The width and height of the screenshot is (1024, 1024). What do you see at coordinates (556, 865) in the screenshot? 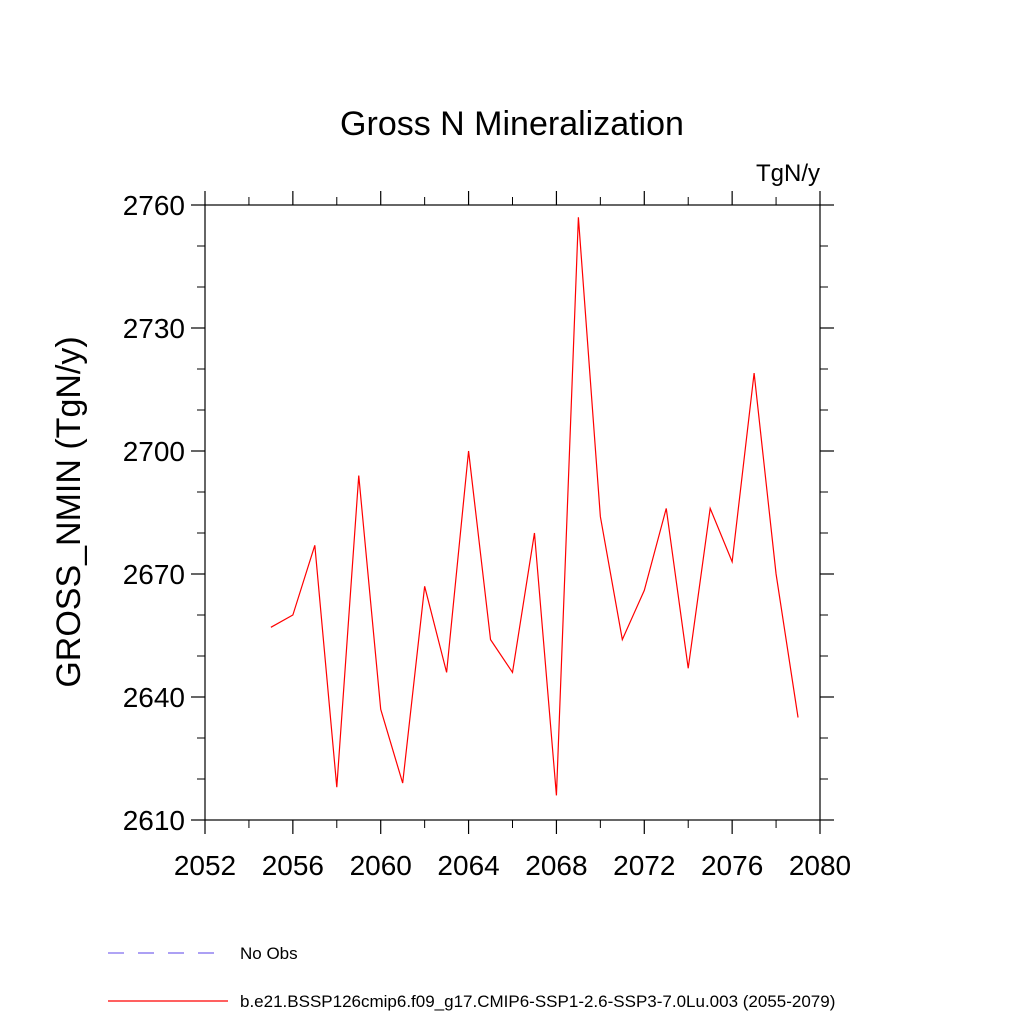
I see `x-tick-label: 2068` at bounding box center [556, 865].